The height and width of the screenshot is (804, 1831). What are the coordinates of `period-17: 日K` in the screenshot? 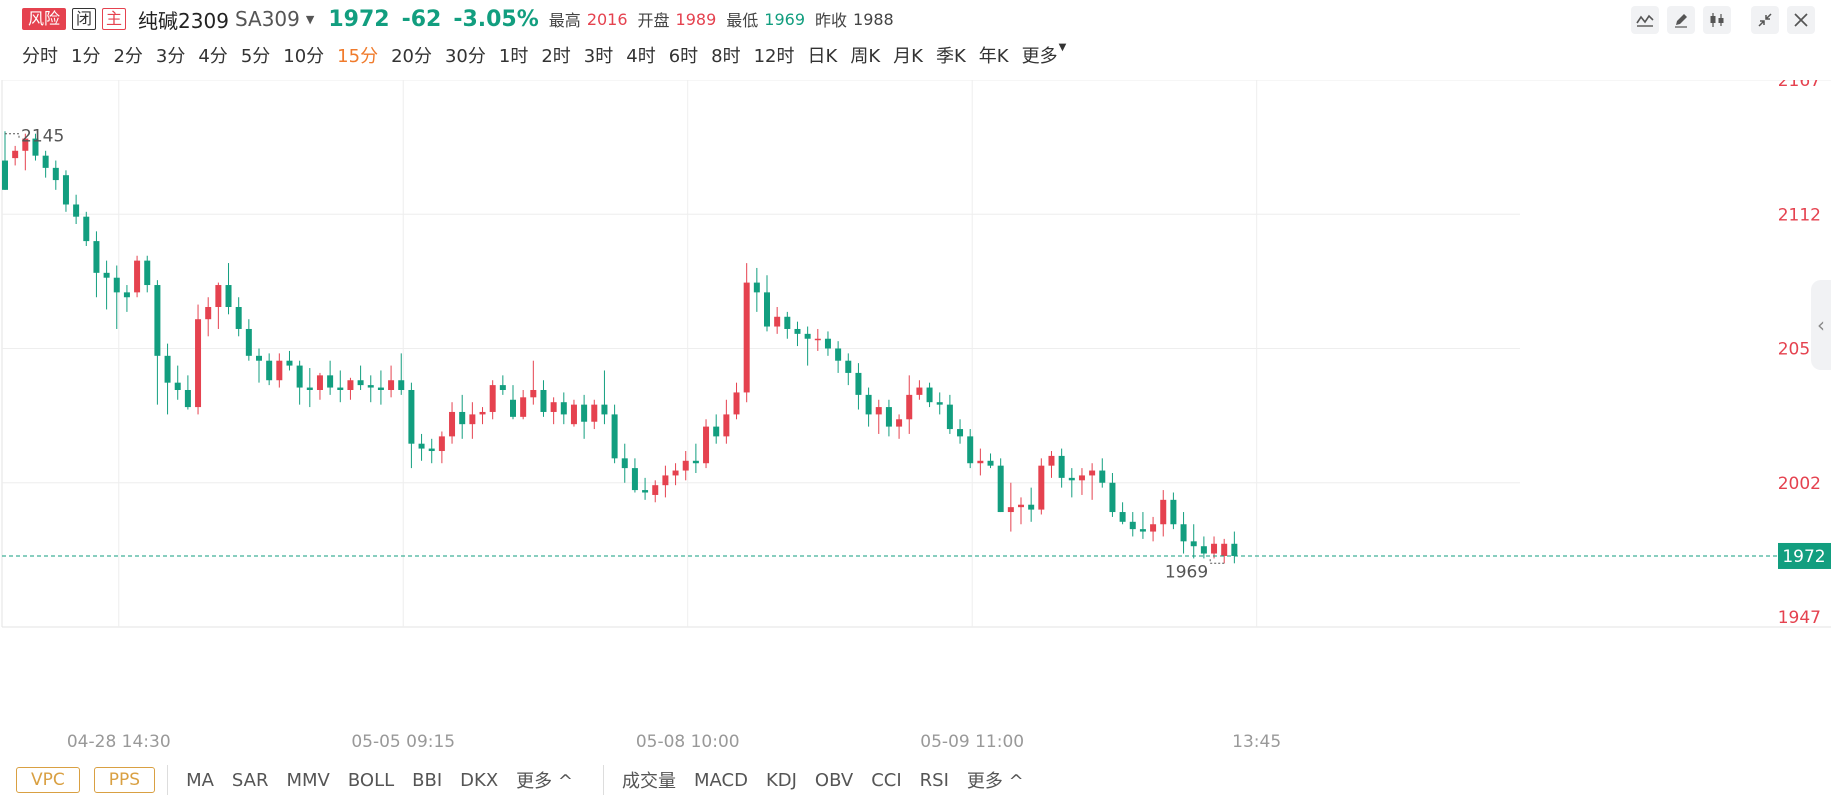 It's located at (822, 56).